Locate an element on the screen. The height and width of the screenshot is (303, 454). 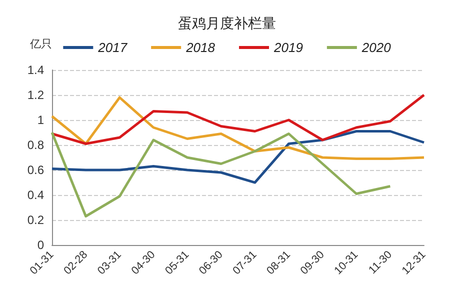
y-axis-title: 亿只 is located at coordinates (40, 44).